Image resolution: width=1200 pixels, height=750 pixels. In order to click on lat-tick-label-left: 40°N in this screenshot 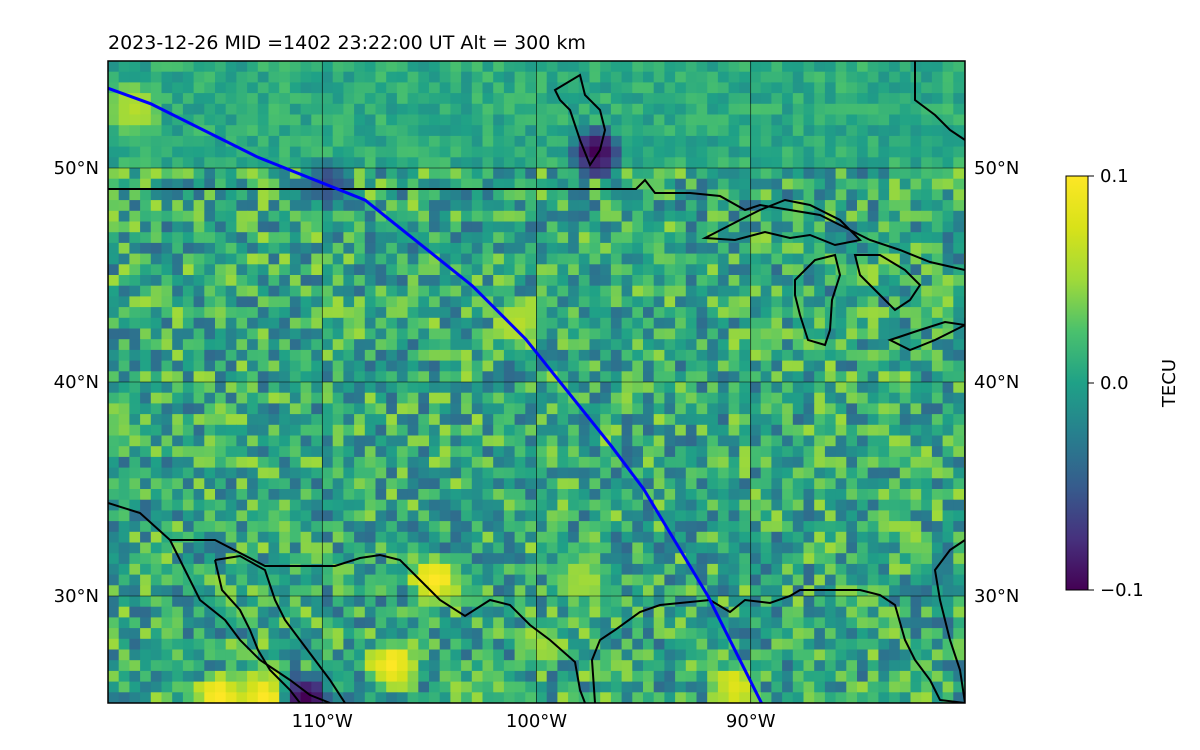, I will do `click(76, 382)`.